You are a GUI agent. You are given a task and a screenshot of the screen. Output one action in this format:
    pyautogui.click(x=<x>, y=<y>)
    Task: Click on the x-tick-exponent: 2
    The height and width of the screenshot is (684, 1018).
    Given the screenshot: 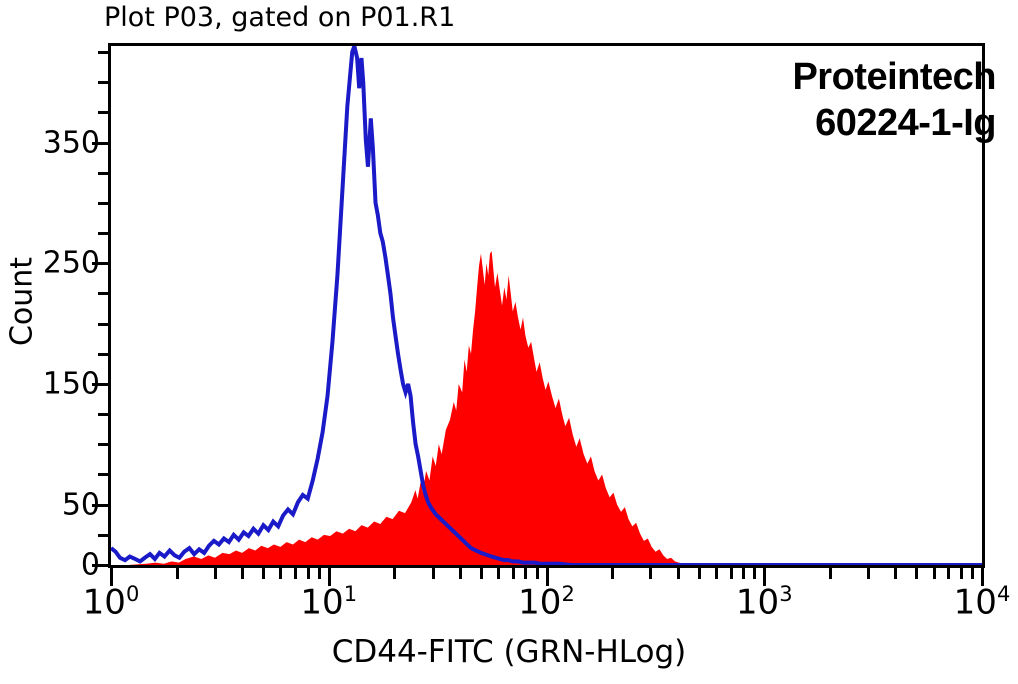 What is the action you would take?
    pyautogui.click(x=568, y=594)
    